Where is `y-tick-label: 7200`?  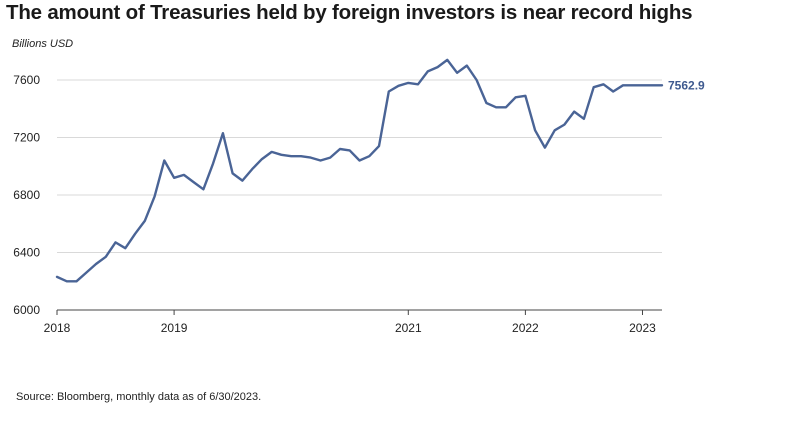 y-tick-label: 7200 is located at coordinates (26, 138).